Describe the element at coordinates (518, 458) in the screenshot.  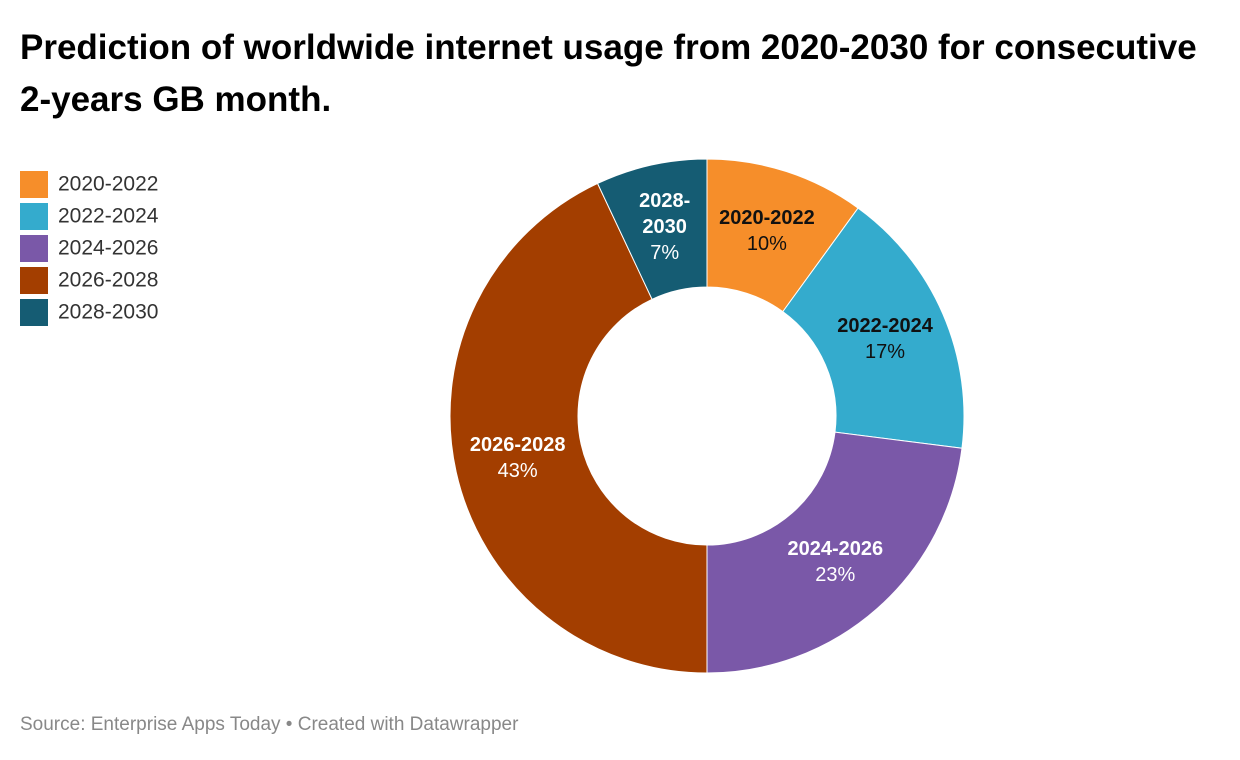
I see `slice-label: 2026-2028 43%` at that location.